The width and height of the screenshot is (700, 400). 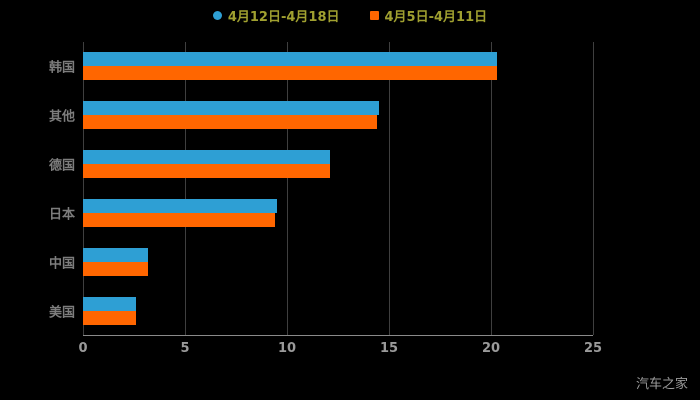 What do you see at coordinates (389, 348) in the screenshot?
I see `x-tick-label: 15` at bounding box center [389, 348].